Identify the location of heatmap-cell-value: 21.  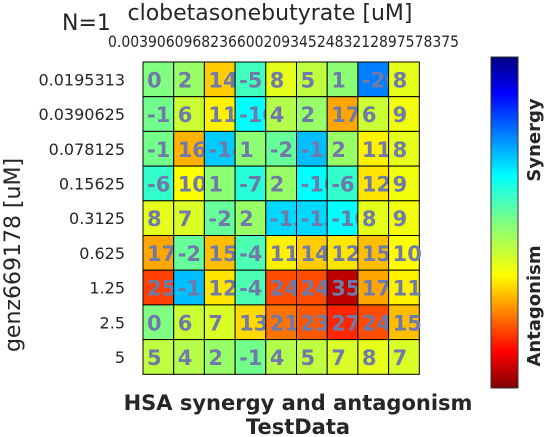
(284, 323).